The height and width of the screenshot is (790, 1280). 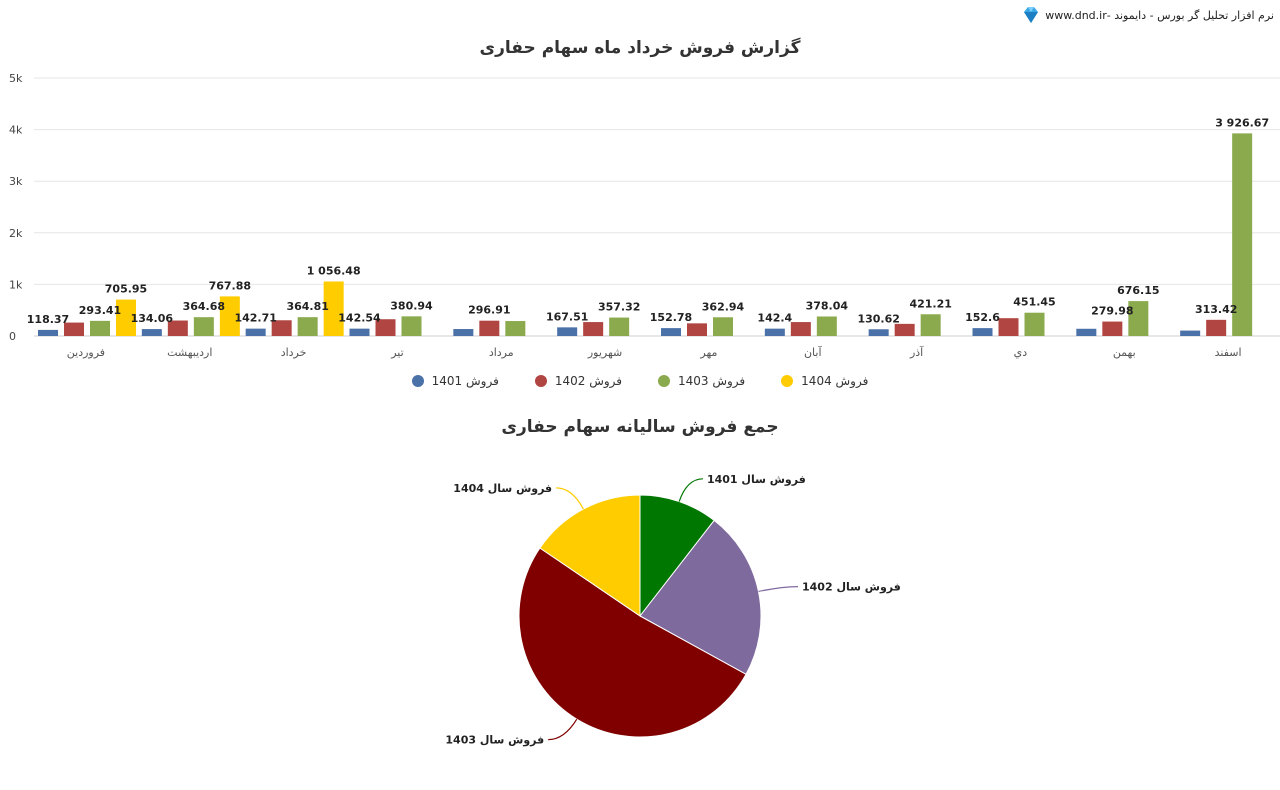 What do you see at coordinates (230, 285) in the screenshot?
I see `bar-data-label: 767.88` at bounding box center [230, 285].